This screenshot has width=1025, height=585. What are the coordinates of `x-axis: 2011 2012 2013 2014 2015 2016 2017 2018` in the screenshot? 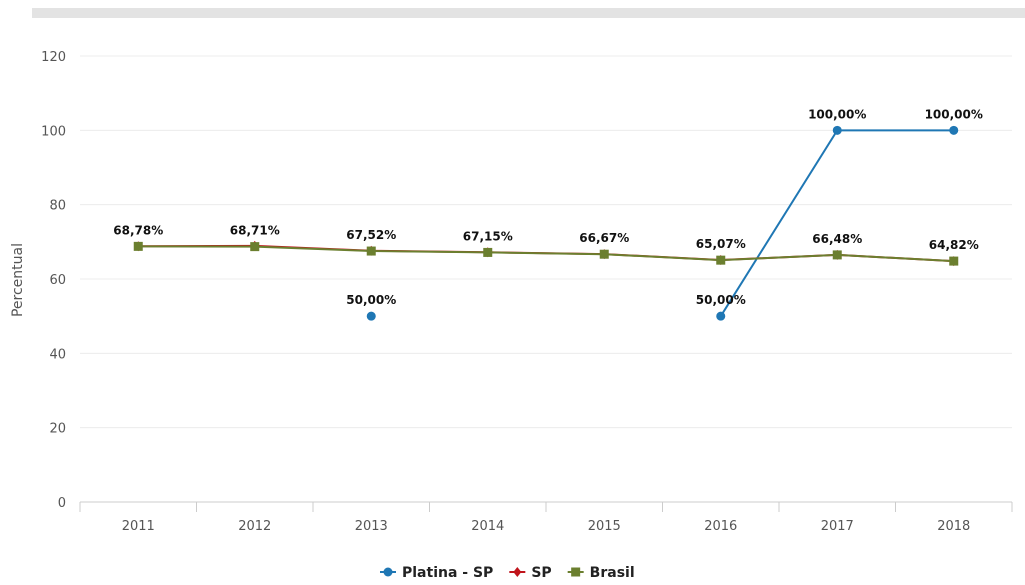 It's located at (546, 518).